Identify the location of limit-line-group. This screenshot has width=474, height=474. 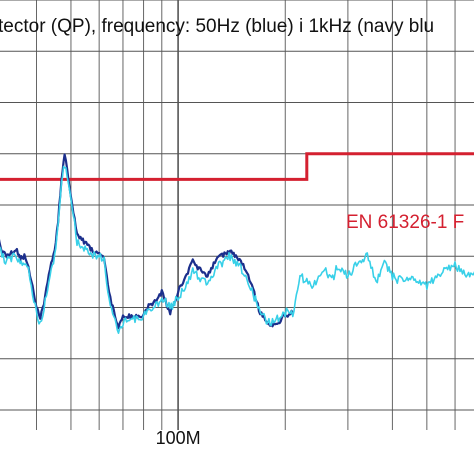
(237, 166).